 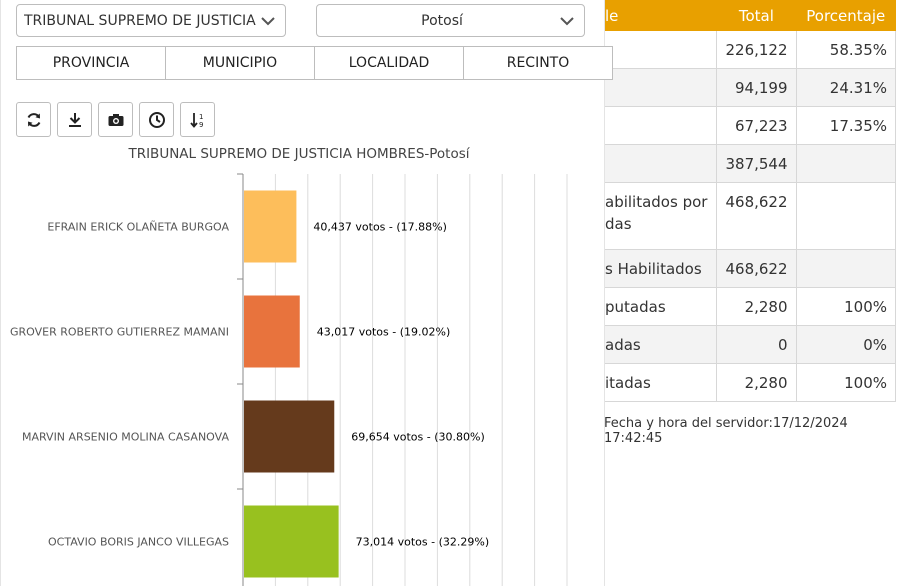 I want to click on header-percent: Porcentaje, so click(x=846, y=15).